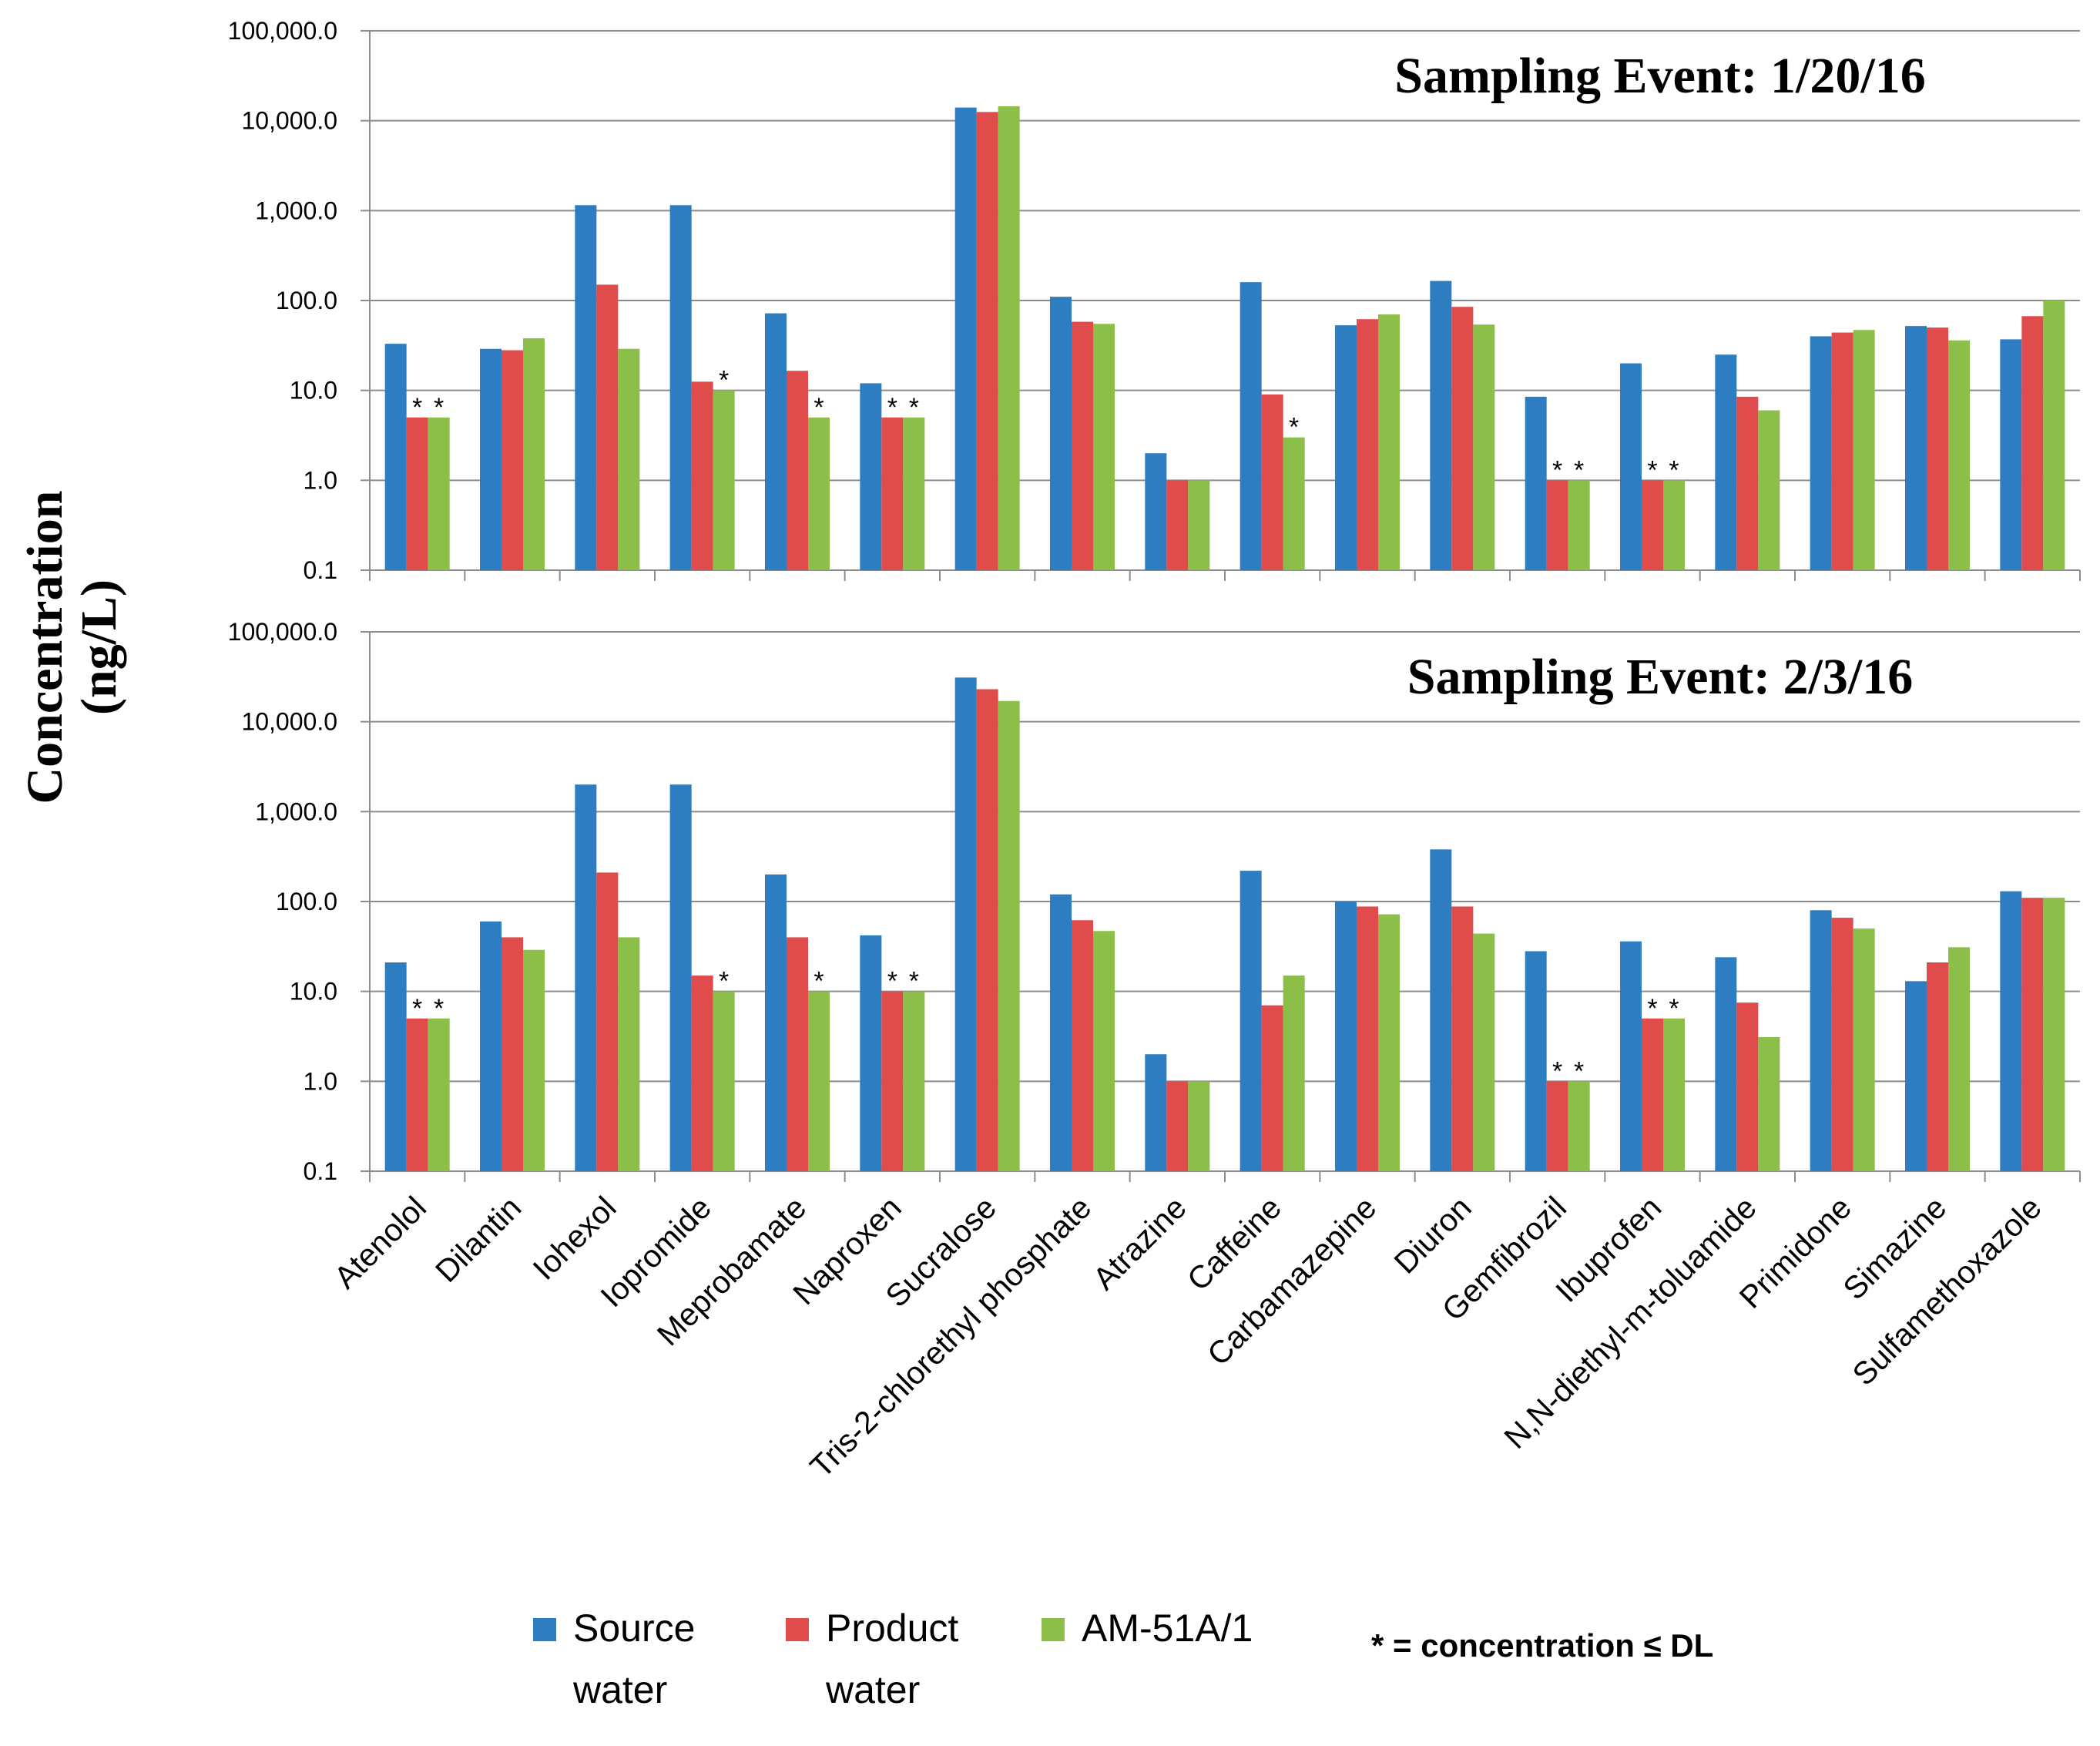  I want to click on bar-panel1-series2-iohexol, so click(607, 427).